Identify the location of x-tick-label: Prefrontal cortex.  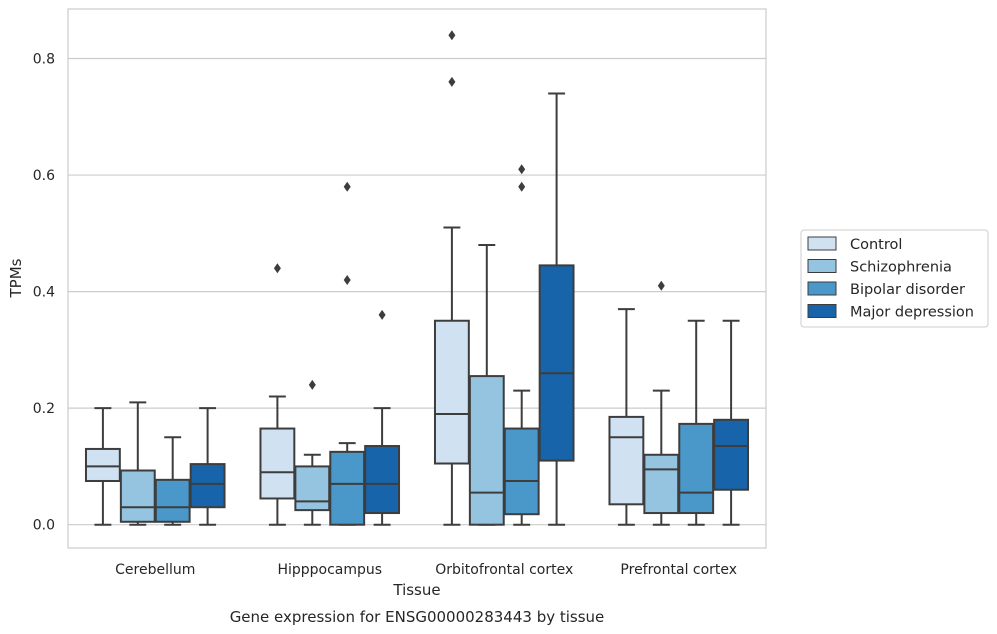
(678, 570).